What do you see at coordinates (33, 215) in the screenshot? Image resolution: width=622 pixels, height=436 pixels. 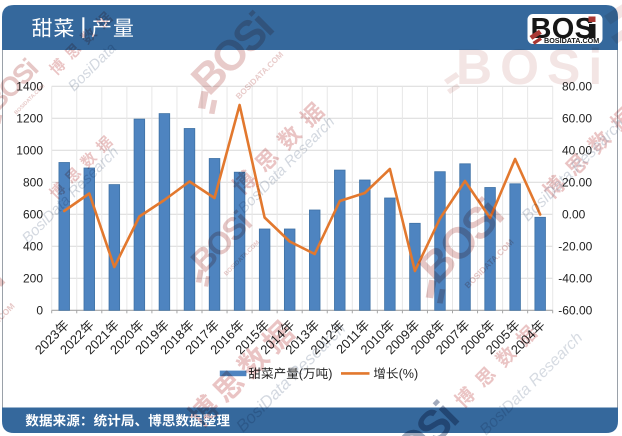 I see `svg-text: 600` at bounding box center [33, 215].